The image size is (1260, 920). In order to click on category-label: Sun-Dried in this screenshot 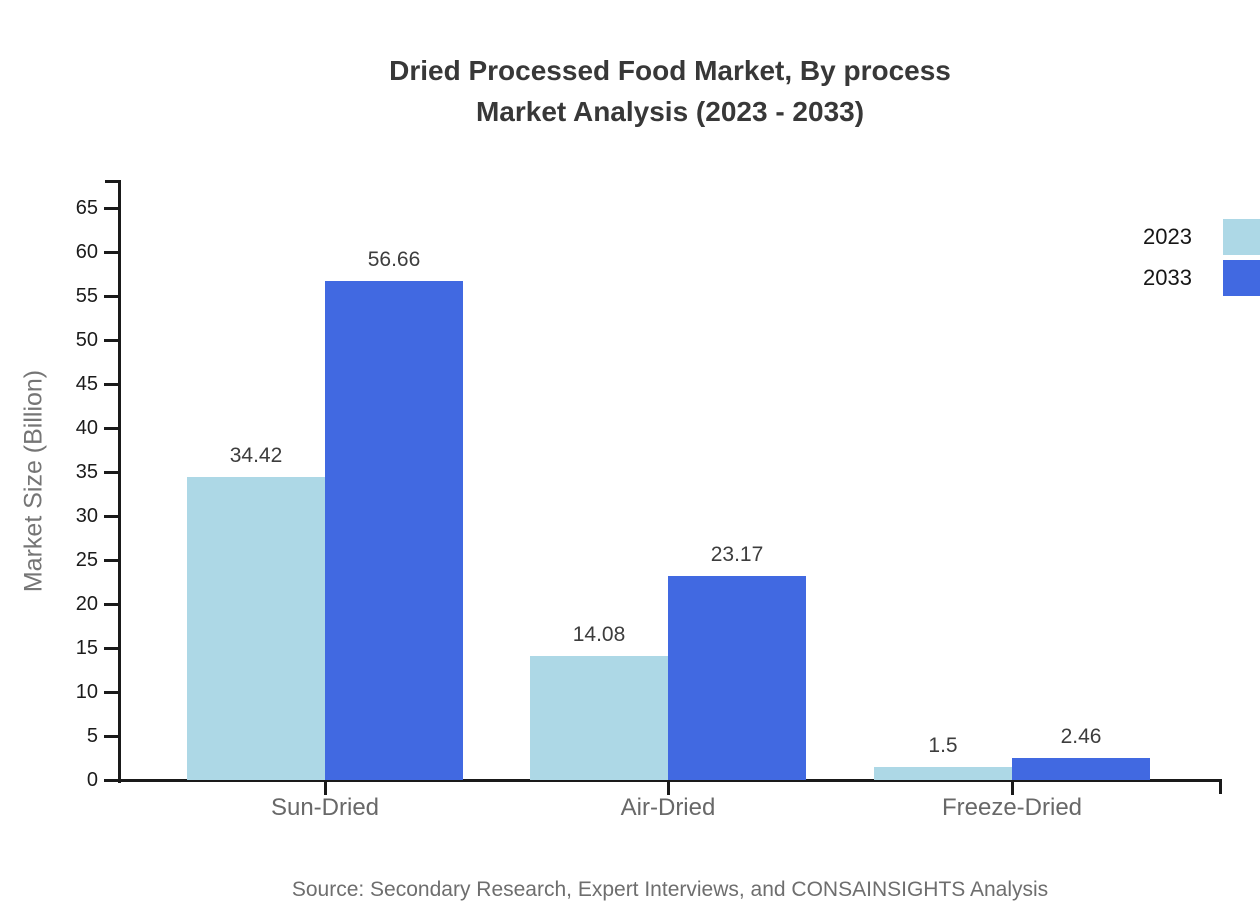, I will do `click(325, 807)`.